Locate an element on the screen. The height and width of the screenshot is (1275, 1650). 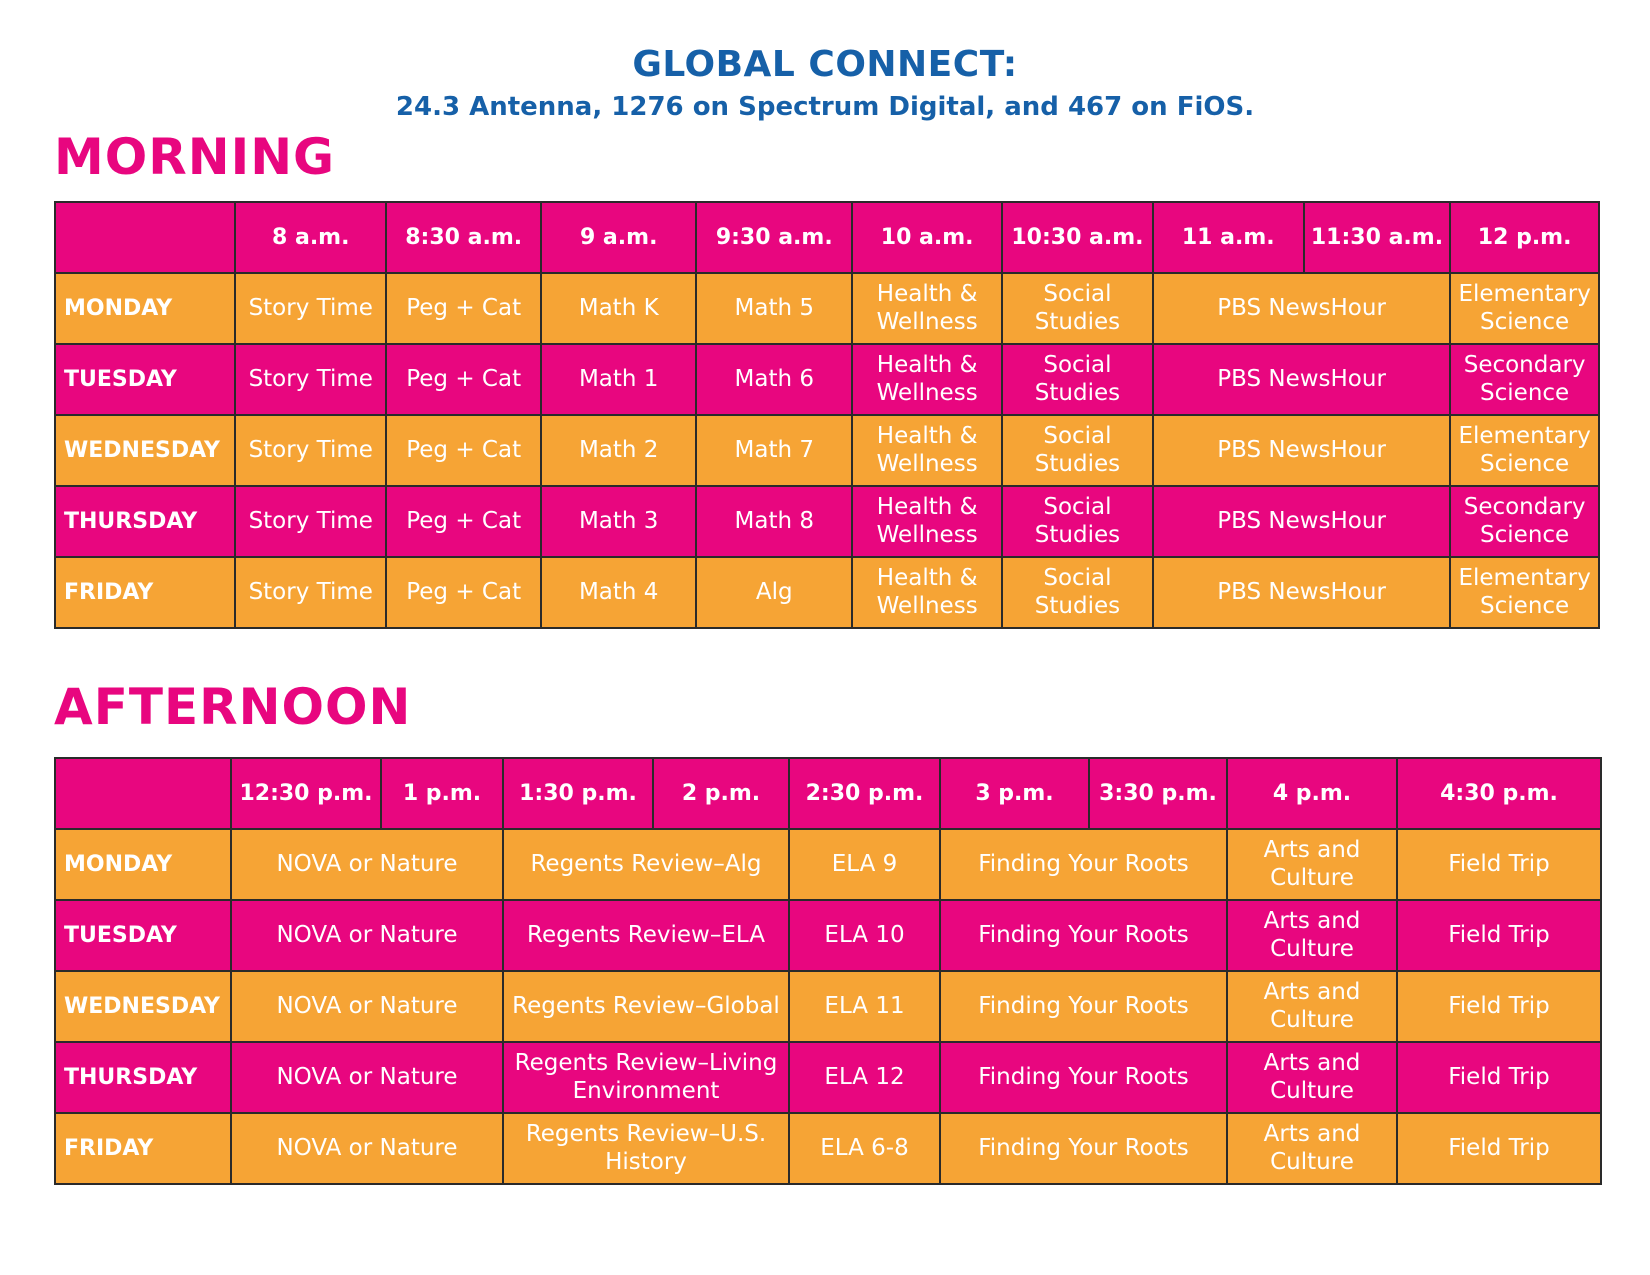
time-header: 10 a.m. is located at coordinates (927, 237).